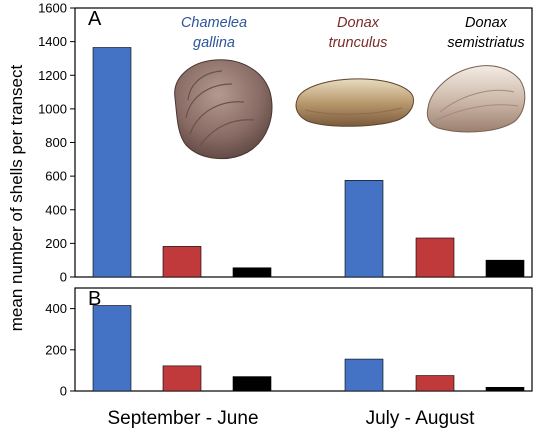 The height and width of the screenshot is (435, 550). I want to click on species-label-donax-trunculus: Donax trunculus, so click(358, 33).